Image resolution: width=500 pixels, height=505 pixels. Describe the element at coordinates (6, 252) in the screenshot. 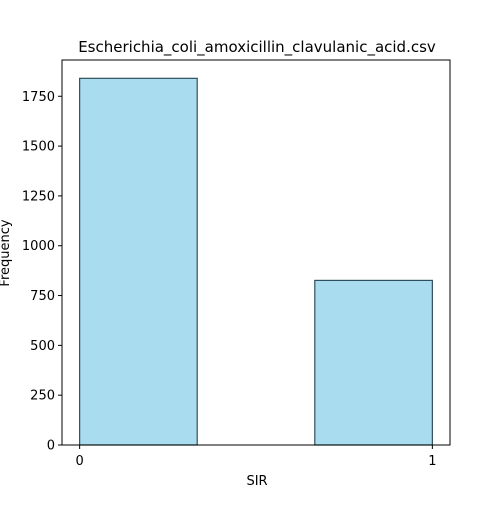

I see `y-axis-label: Frequency` at that location.